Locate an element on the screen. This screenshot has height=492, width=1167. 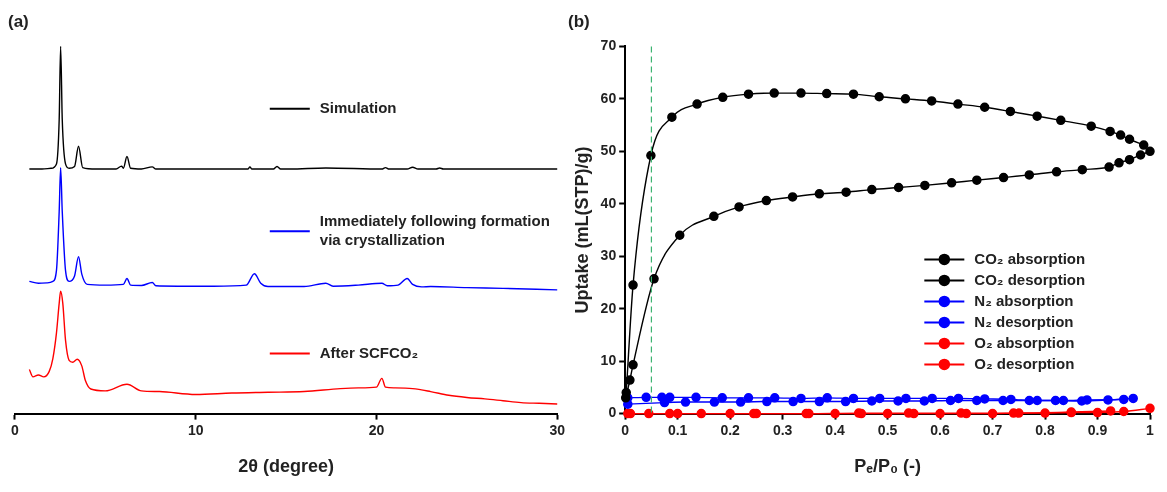
legend-label: N₂ absorption is located at coordinates (1024, 300).